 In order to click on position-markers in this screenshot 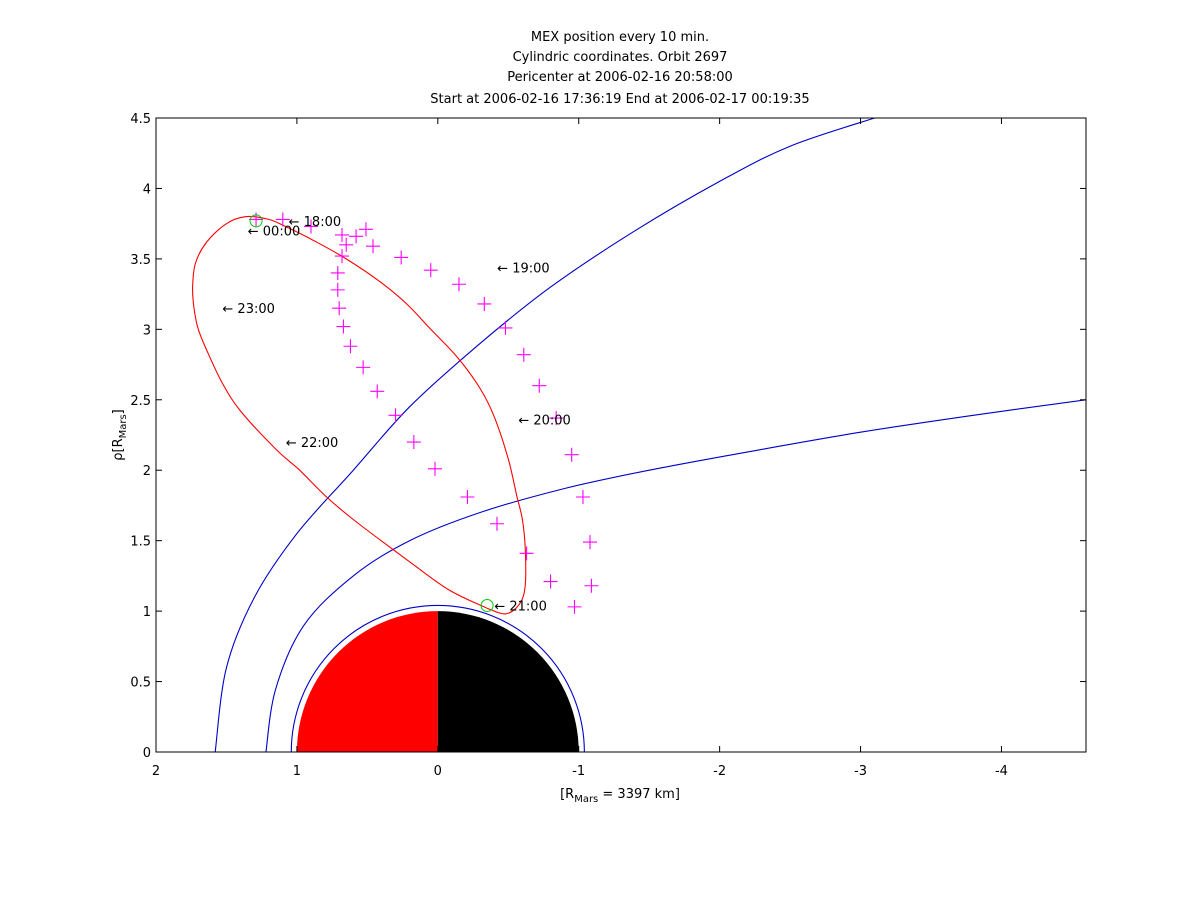, I will do `click(424, 413)`.